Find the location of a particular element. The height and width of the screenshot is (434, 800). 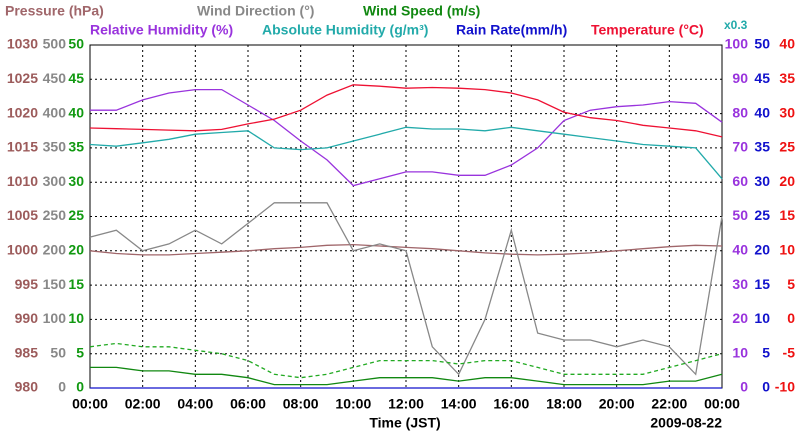

y-tick-label: 200 is located at coordinates (55, 250).